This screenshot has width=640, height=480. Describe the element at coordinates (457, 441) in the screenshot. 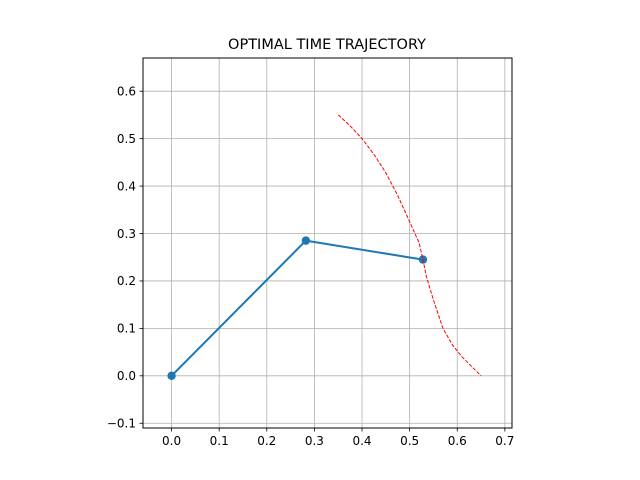

I see `x-tick-label: 0.6` at that location.